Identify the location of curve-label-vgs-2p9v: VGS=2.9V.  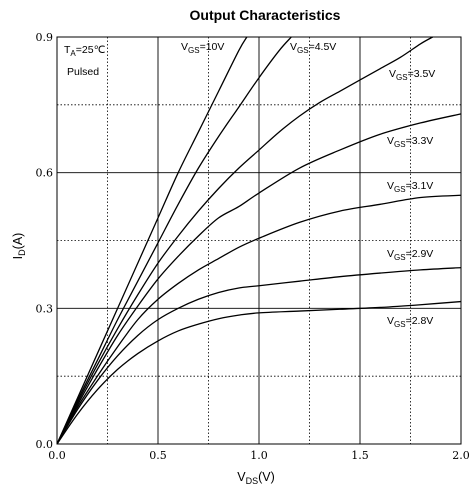
(410, 255).